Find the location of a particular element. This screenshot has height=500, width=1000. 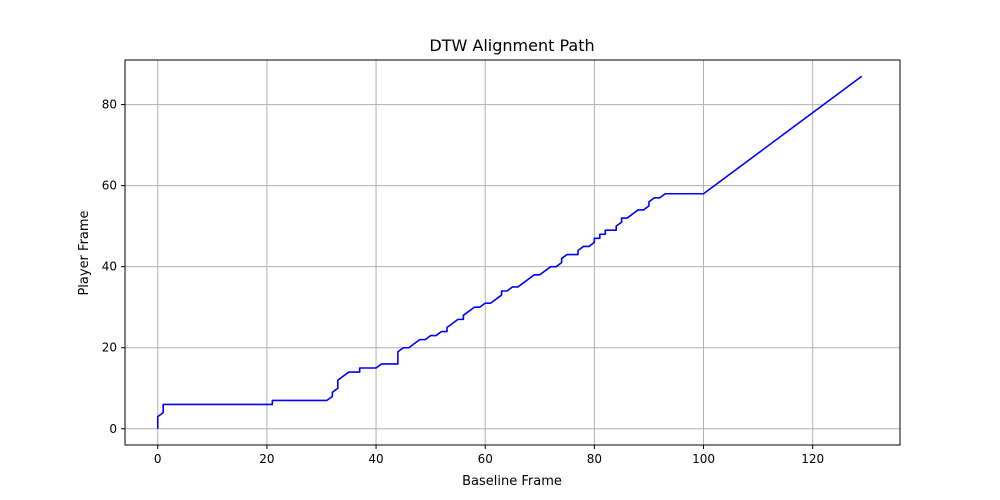

y-tick-label: 0 is located at coordinates (113, 429).